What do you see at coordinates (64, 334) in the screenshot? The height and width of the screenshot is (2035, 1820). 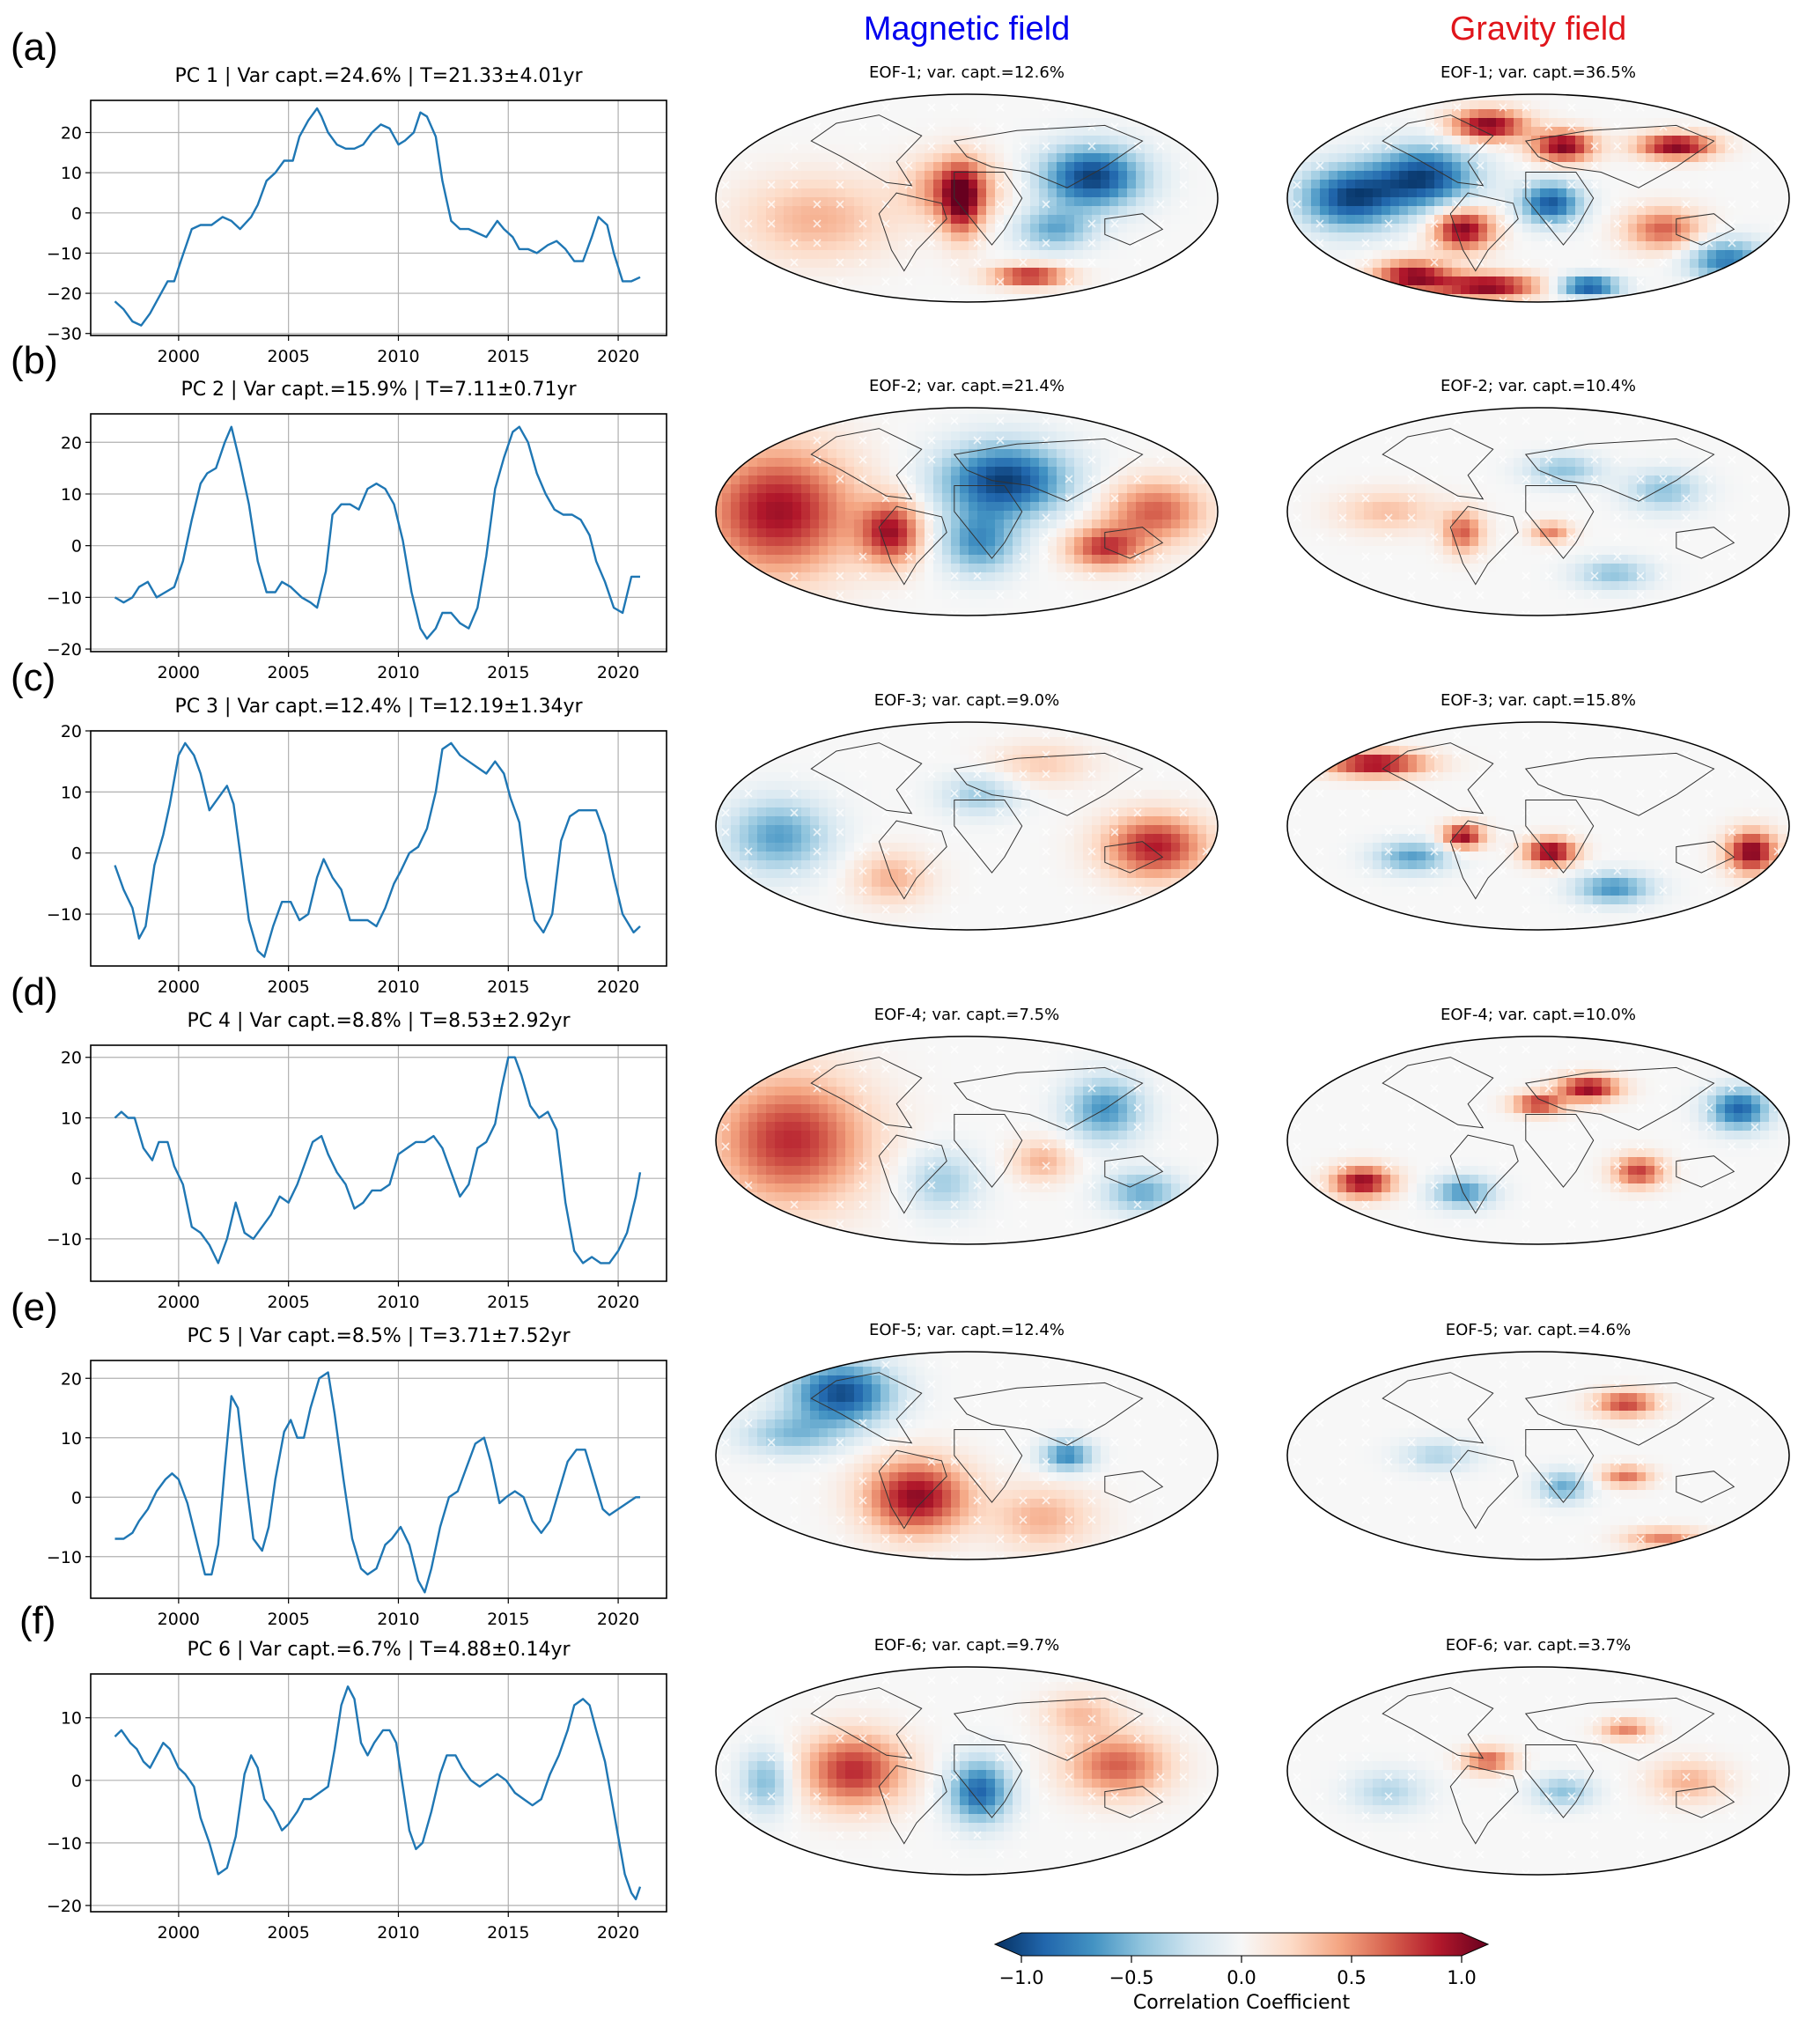 I see `y-tick-label: −30` at bounding box center [64, 334].